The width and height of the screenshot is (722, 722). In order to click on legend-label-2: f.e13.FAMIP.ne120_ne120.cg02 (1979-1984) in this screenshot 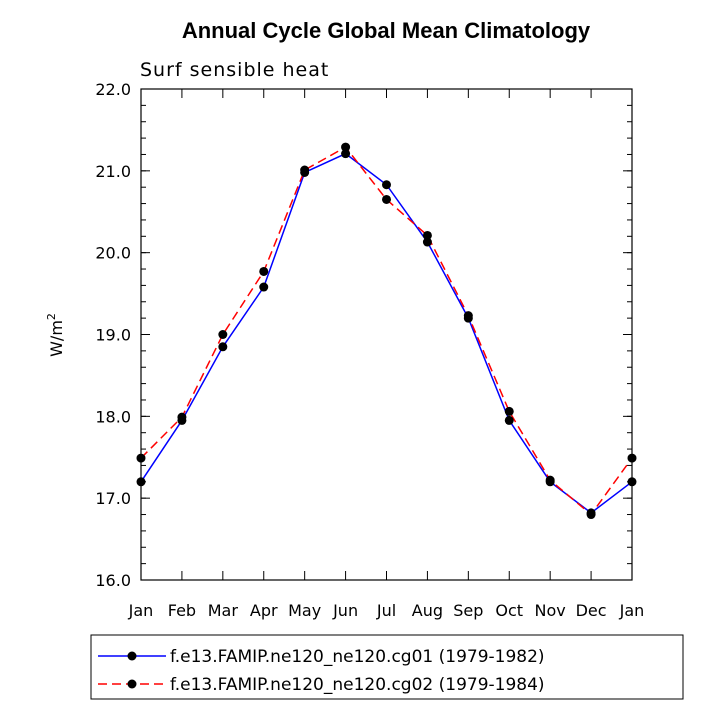, I will do `click(357, 685)`.